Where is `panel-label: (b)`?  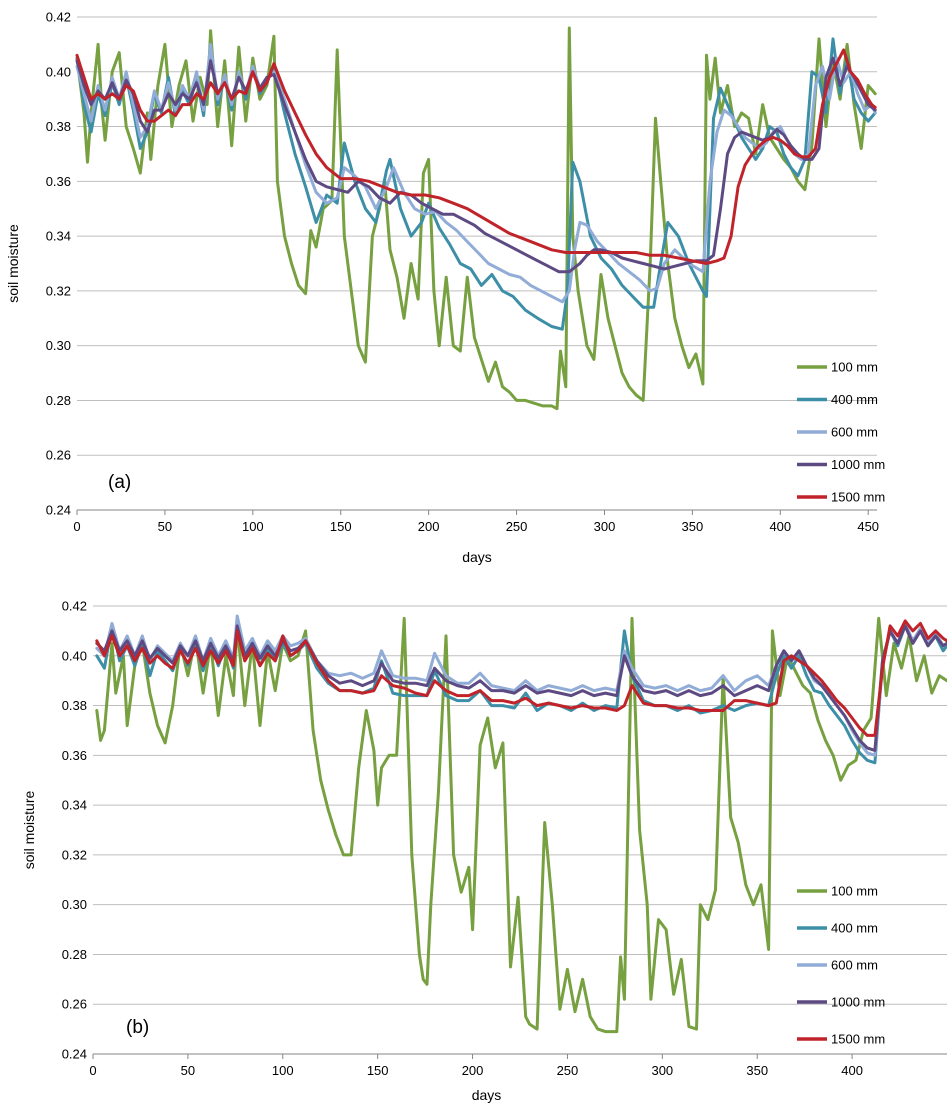
panel-label: (b) is located at coordinates (137, 1027).